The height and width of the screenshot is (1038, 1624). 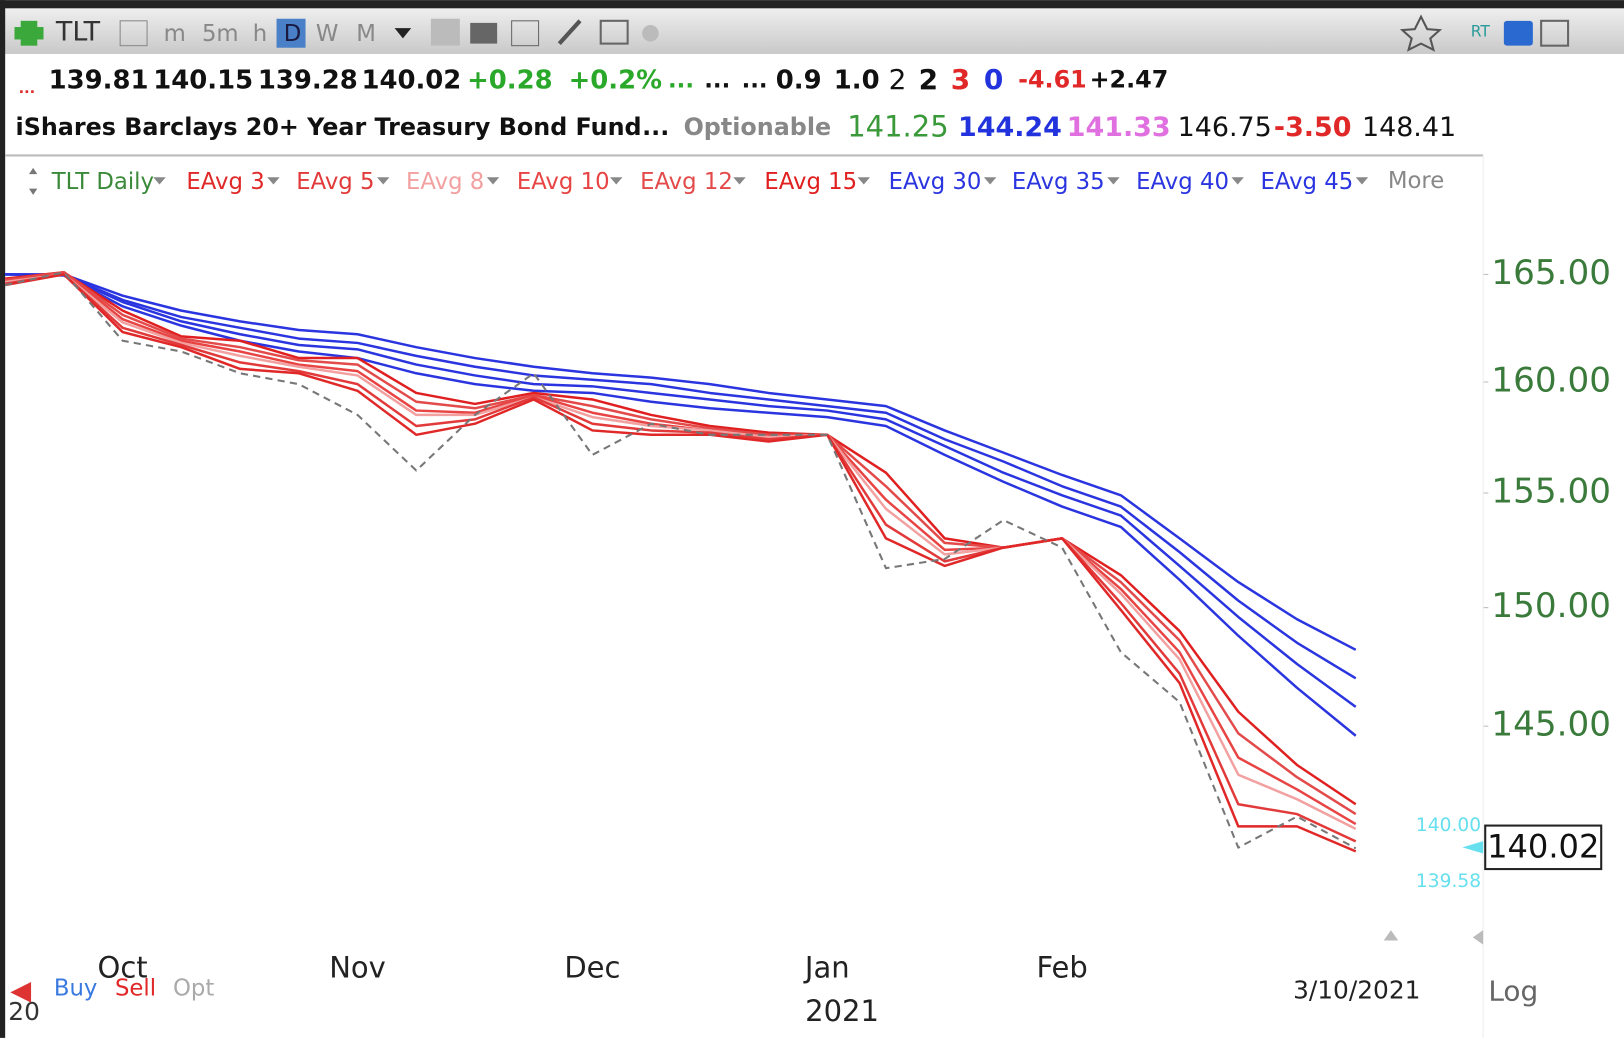 What do you see at coordinates (1409, 127) in the screenshot?
I see `quote-field: 148.41` at bounding box center [1409, 127].